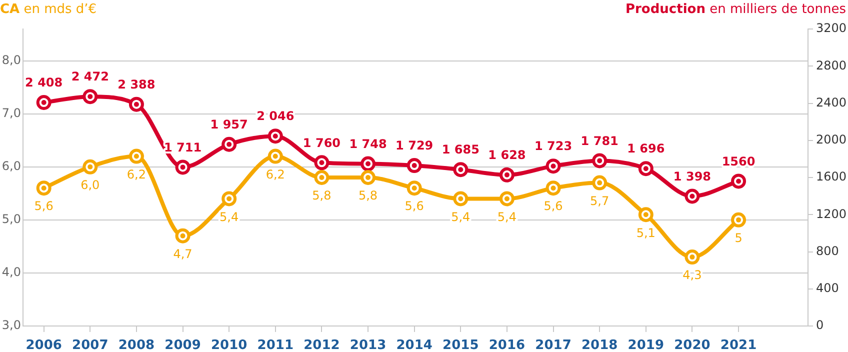  I want to click on y2-tick-label: 0, so click(820, 325).